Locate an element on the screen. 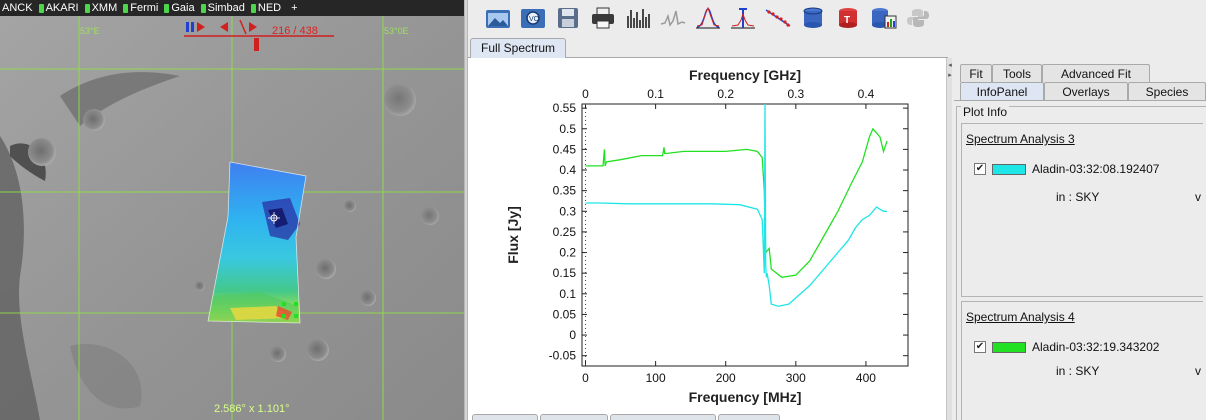 Image resolution: width=1206 pixels, height=420 pixels. tabs-underline is located at coordinates (1080, 100).